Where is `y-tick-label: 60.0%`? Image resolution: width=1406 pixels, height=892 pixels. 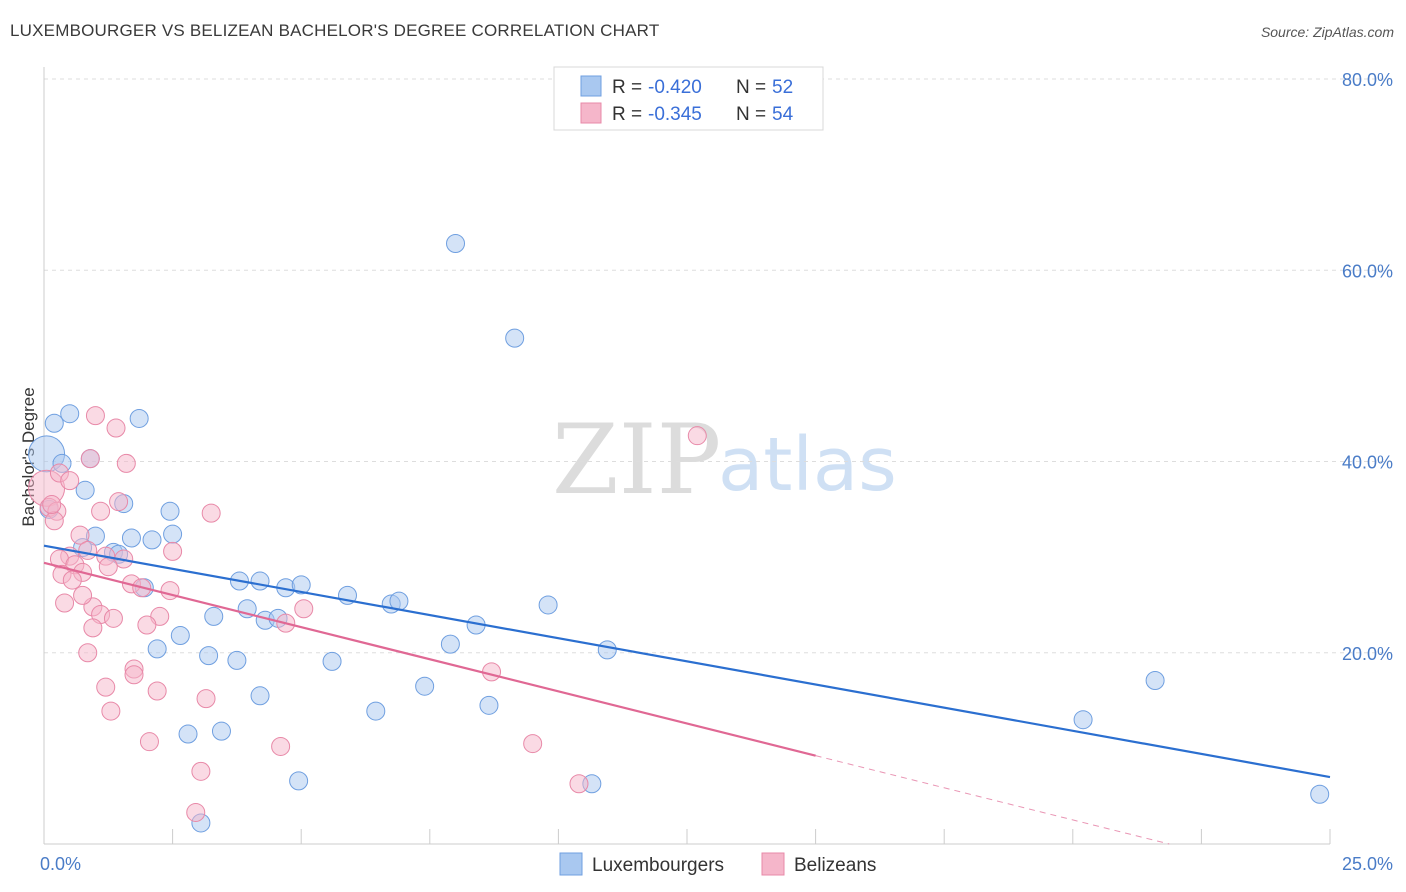 y-tick-label: 60.0% is located at coordinates (1367, 271).